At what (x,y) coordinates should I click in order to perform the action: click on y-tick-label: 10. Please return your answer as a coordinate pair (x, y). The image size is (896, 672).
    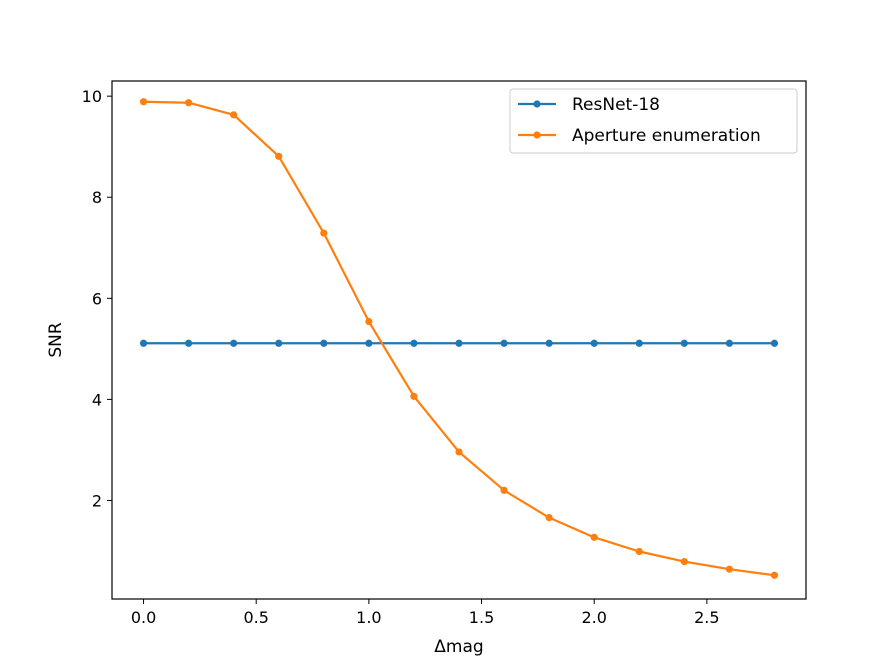
    Looking at the image, I should click on (92, 96).